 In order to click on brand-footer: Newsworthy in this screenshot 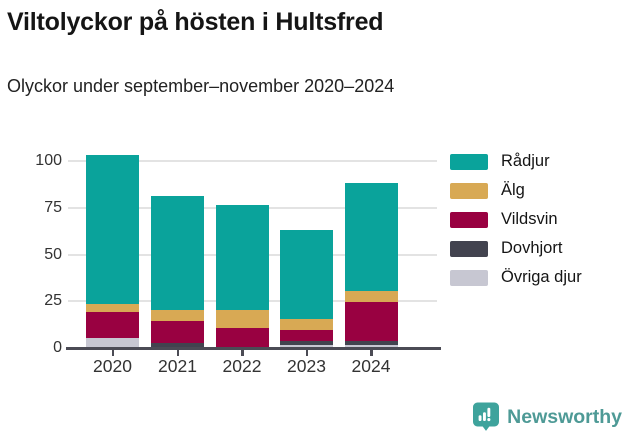, I will do `click(547, 417)`.